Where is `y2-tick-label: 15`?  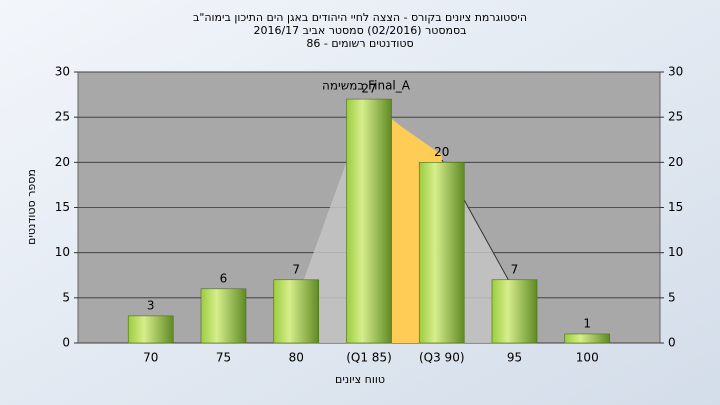 y2-tick-label: 15 is located at coordinates (675, 207).